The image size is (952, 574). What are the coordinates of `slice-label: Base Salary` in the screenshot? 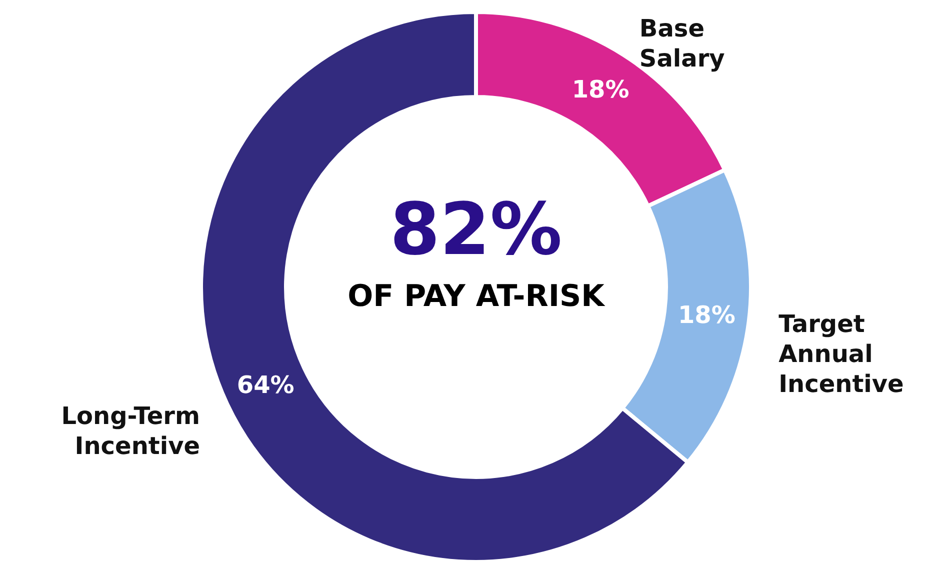 It's located at (682, 43).